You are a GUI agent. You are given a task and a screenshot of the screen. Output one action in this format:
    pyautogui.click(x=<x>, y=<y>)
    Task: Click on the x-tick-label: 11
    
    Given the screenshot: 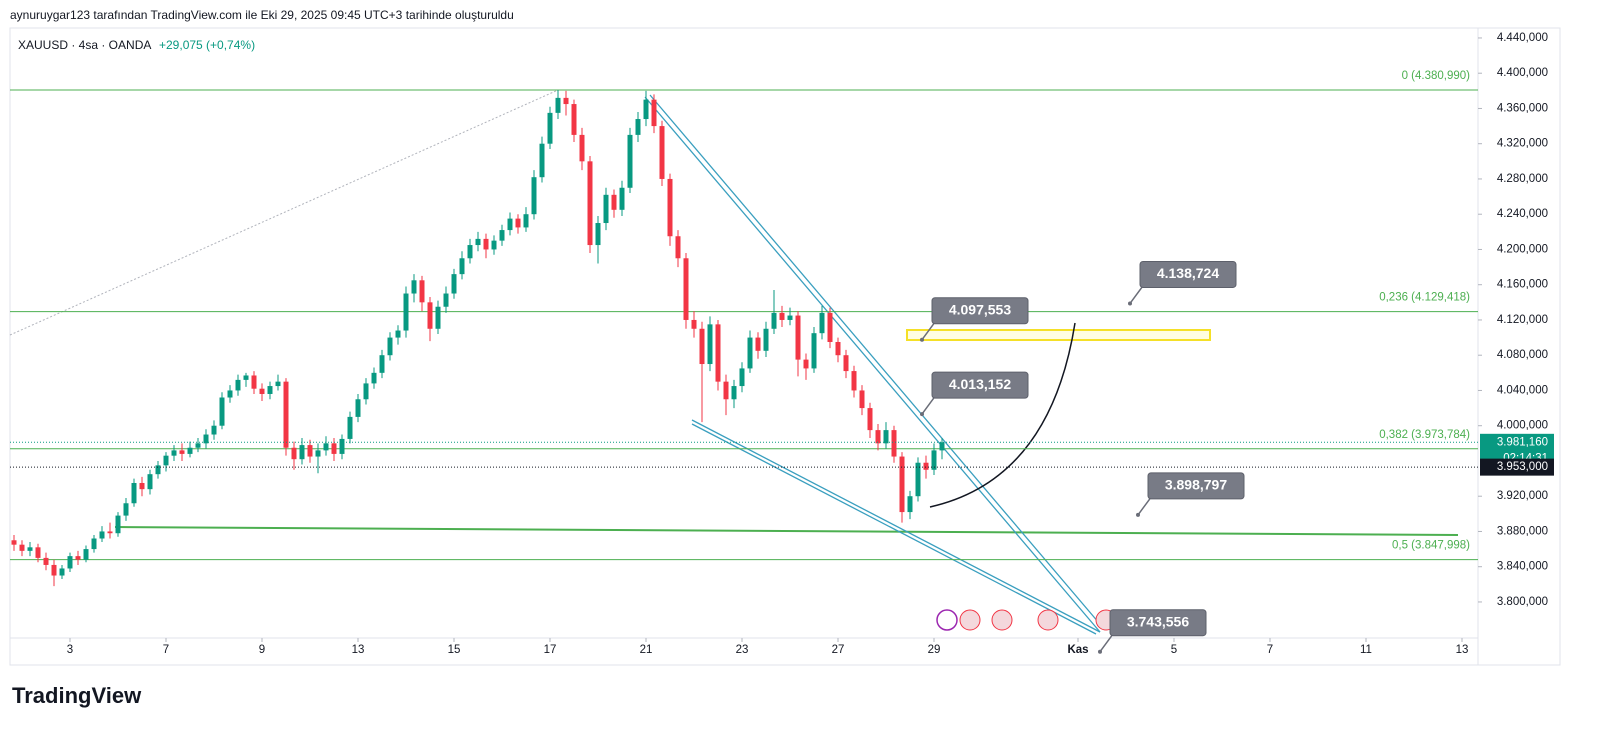 What is the action you would take?
    pyautogui.click(x=1366, y=650)
    